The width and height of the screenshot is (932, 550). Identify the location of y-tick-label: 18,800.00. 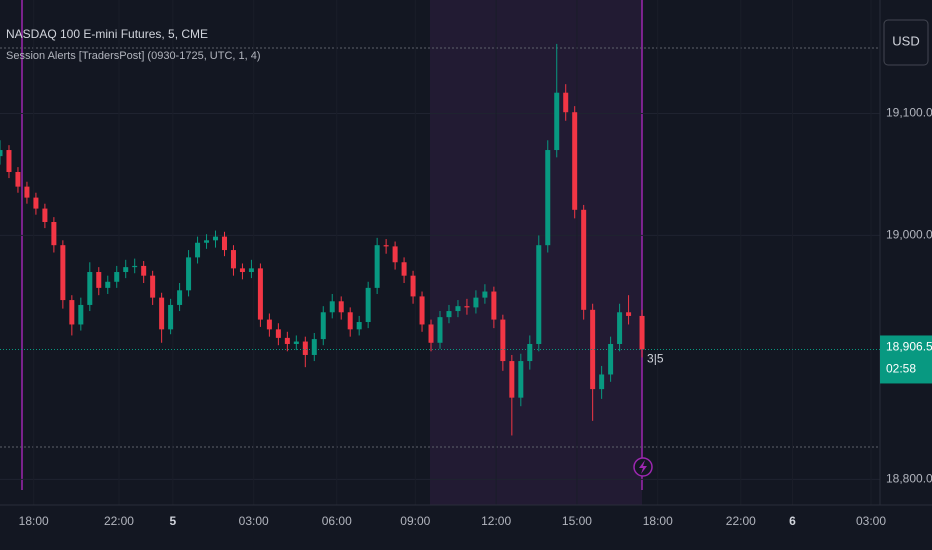
(909, 479).